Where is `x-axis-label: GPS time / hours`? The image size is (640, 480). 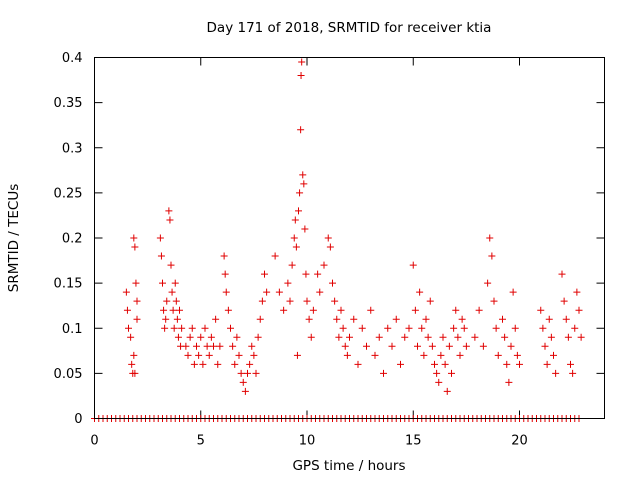
x-axis-label: GPS time / hours is located at coordinates (348, 466).